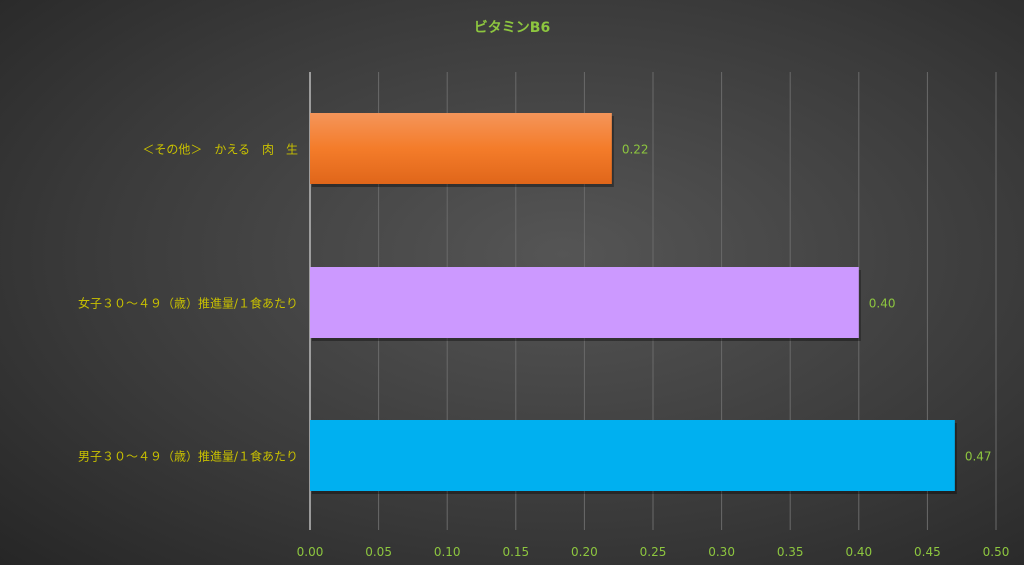  What do you see at coordinates (188, 303) in the screenshot?
I see `category-label: 女子３０～４９（歳）推進量/１食あたり` at bounding box center [188, 303].